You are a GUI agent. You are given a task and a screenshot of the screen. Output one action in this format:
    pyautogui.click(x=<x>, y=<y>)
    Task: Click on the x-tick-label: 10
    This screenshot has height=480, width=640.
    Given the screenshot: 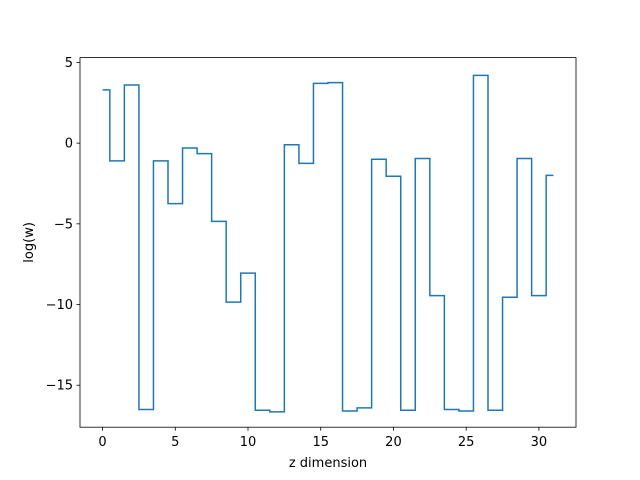 What is the action you would take?
    pyautogui.click(x=248, y=442)
    